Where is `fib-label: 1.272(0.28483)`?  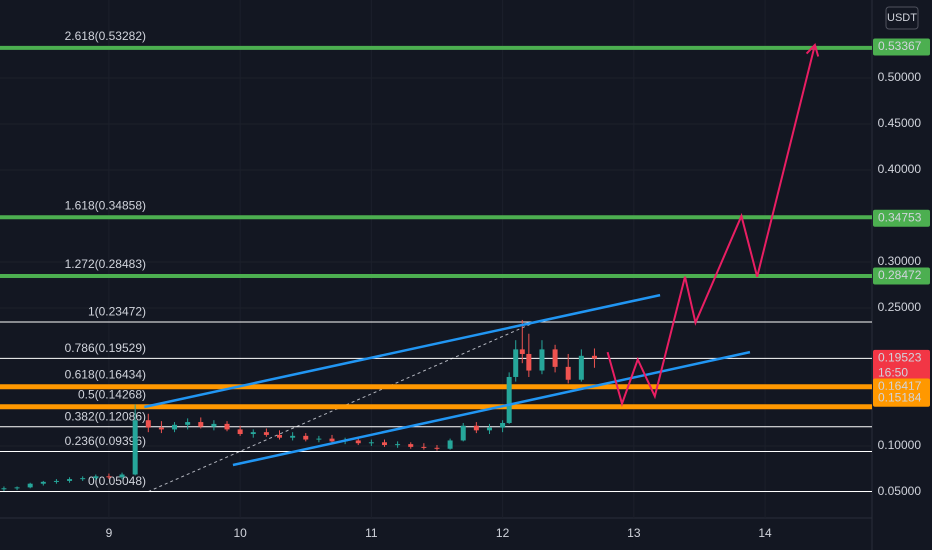
fib-label: 1.272(0.28483) is located at coordinates (105, 264).